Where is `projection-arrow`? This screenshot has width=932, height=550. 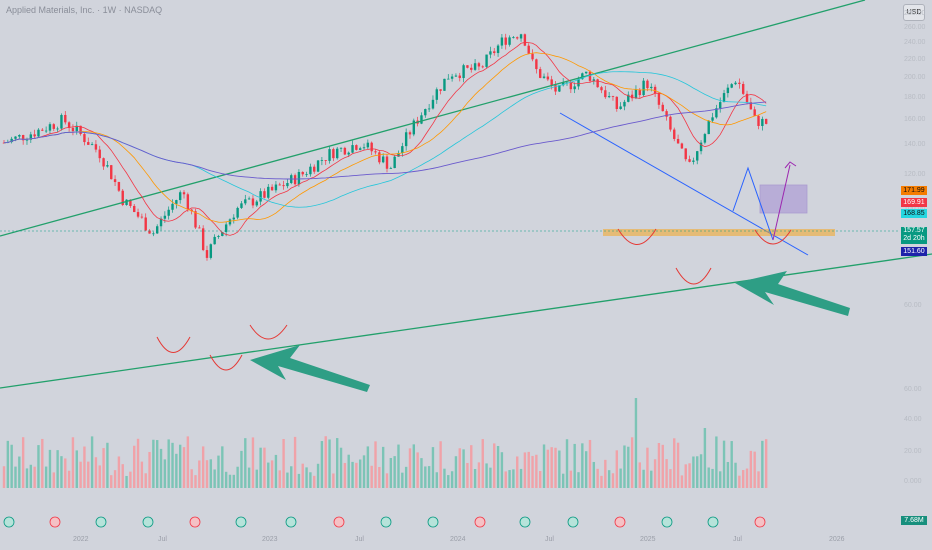
projection-arrow is located at coordinates (781, 202).